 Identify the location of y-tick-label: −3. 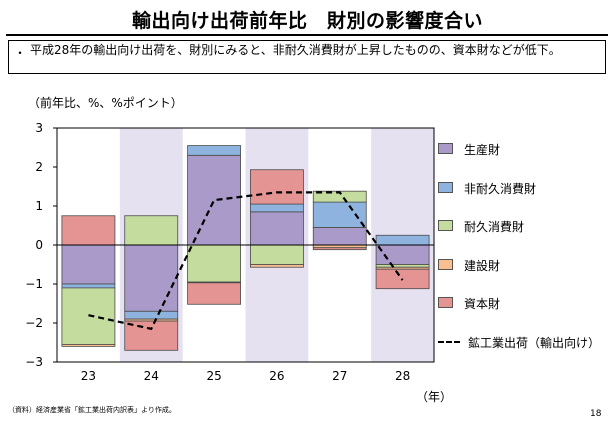
(34, 362).